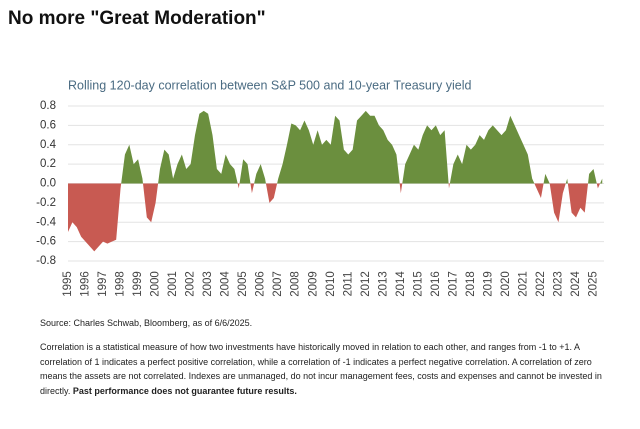 The width and height of the screenshot is (640, 429). I want to click on x-tick-label: 2014, so click(401, 284).